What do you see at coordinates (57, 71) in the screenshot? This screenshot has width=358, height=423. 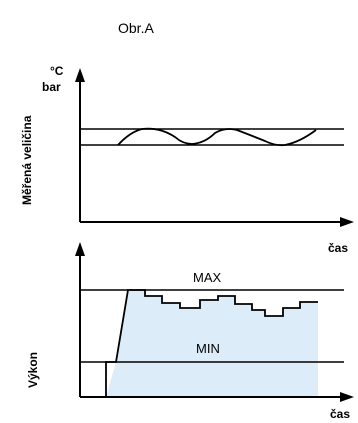 I see `top-unit-celsius: °C` at bounding box center [57, 71].